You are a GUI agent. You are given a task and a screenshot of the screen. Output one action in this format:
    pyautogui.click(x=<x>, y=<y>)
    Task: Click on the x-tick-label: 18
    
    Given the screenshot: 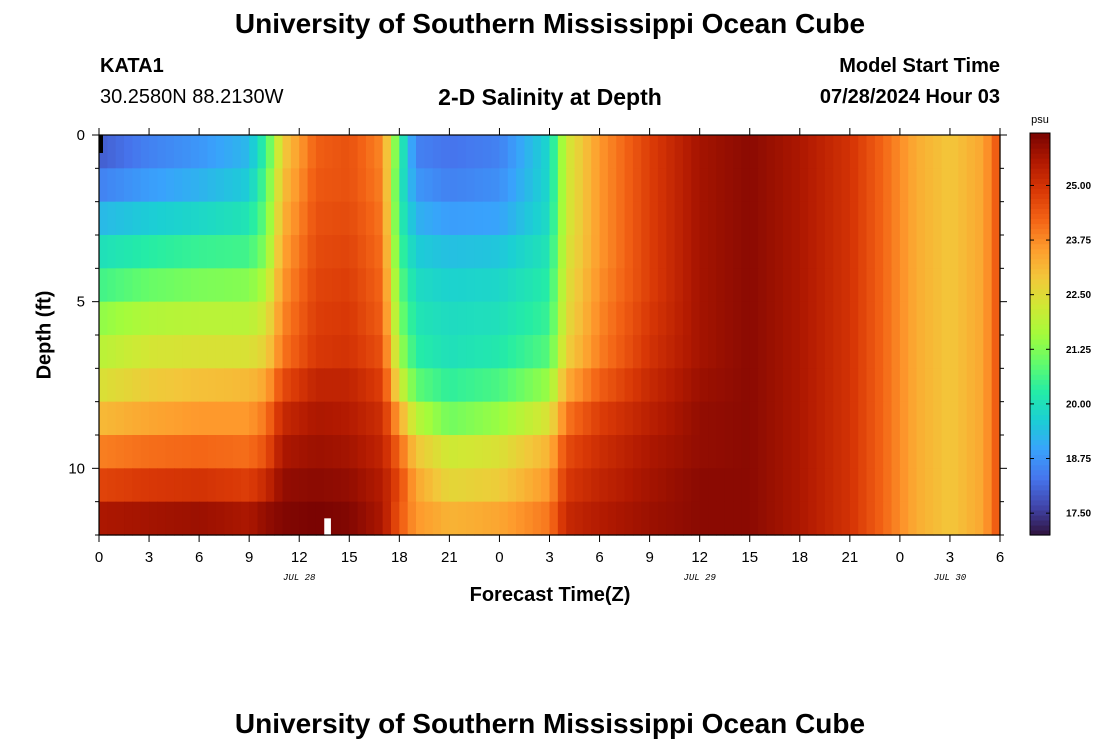 What is the action you would take?
    pyautogui.click(x=399, y=557)
    